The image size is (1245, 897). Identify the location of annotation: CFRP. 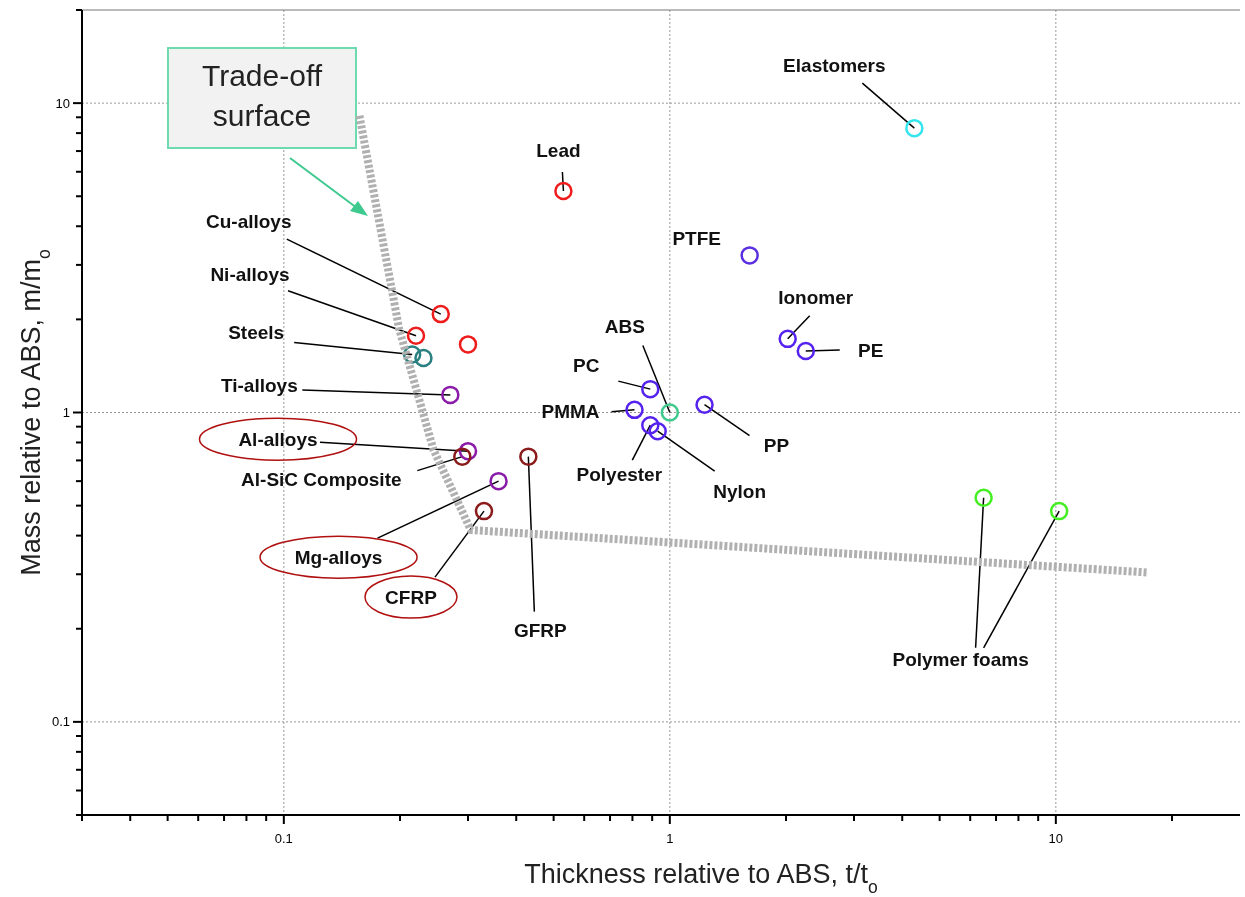
(411, 597).